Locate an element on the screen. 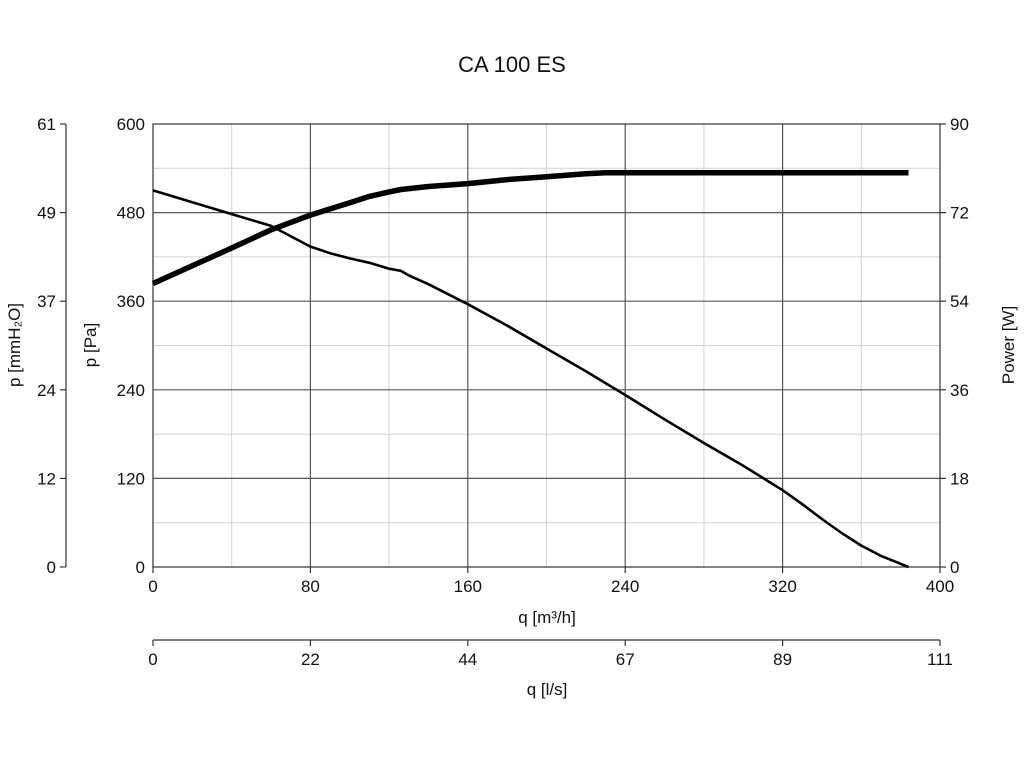  y-outer-tick-label: 0 is located at coordinates (51, 567).